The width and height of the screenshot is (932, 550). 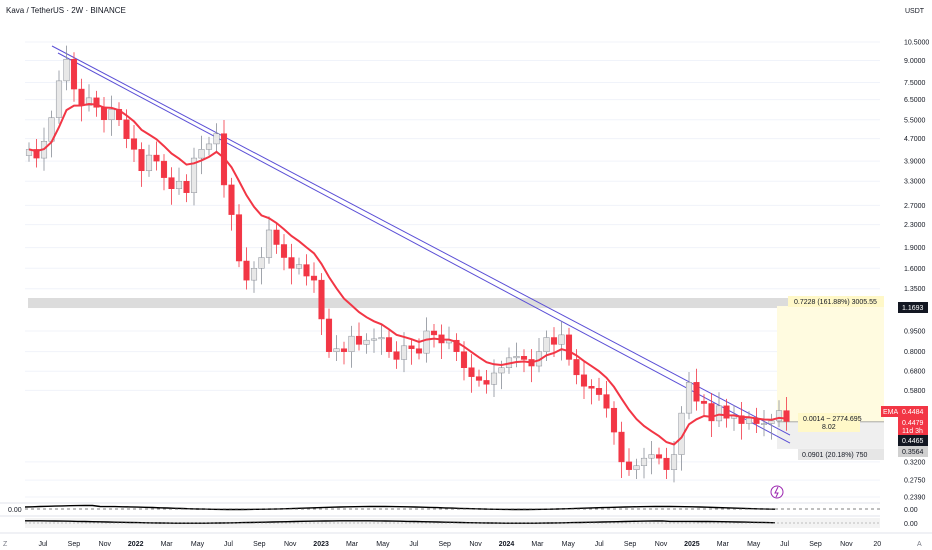 I want to click on price-tick-label: 1.9000, so click(x=915, y=248).